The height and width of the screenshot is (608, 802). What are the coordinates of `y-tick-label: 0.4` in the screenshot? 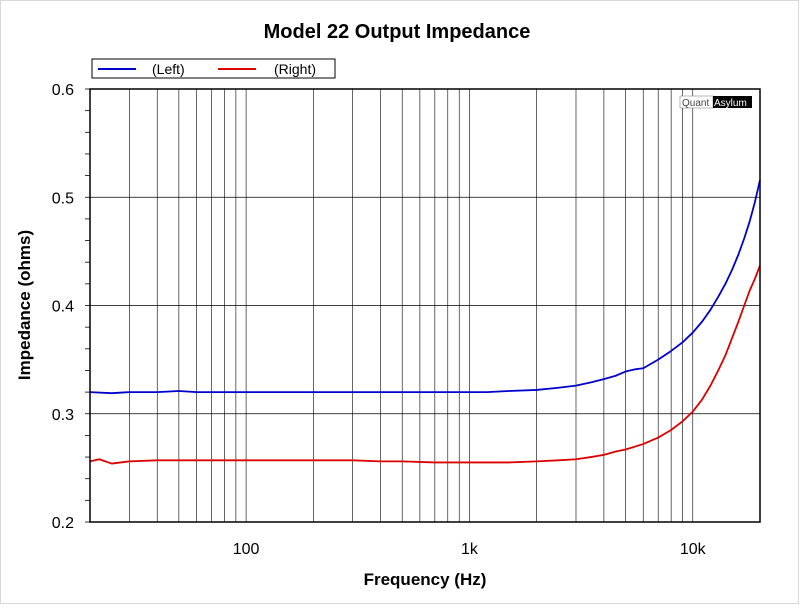 It's located at (63, 307).